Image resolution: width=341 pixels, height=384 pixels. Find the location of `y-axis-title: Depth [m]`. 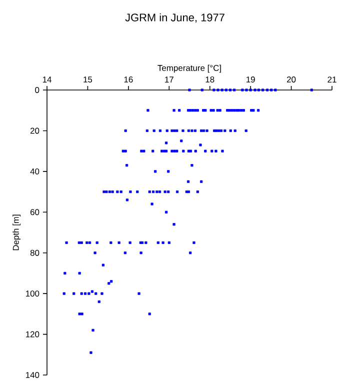

y-axis-title: Depth [m] is located at coordinates (16, 232).